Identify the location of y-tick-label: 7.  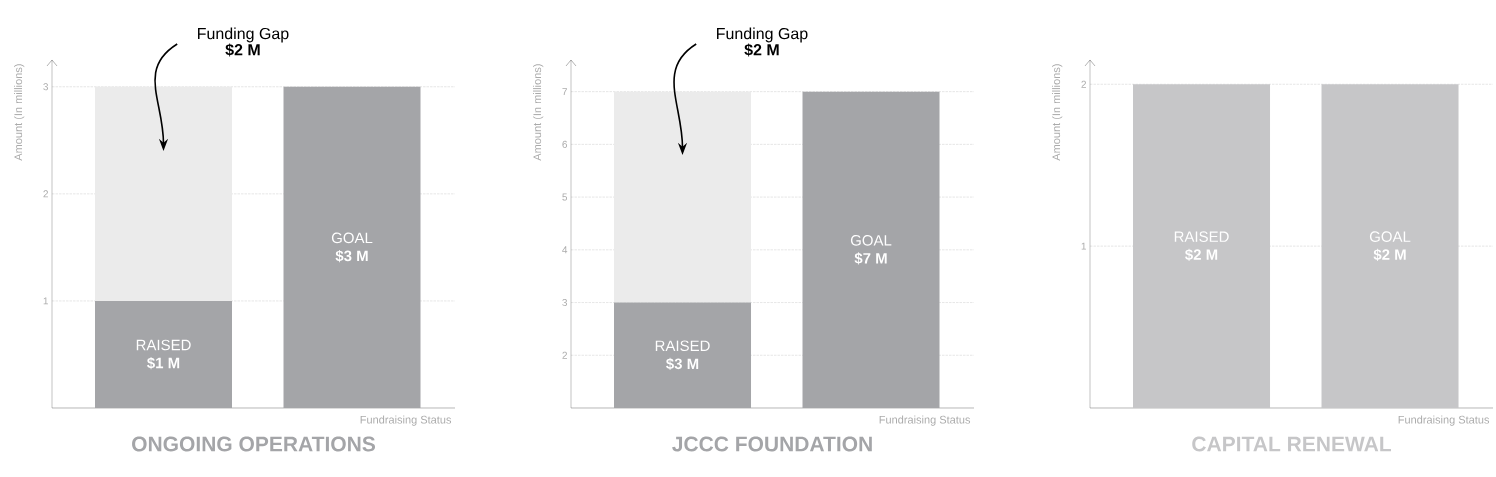
(564, 92).